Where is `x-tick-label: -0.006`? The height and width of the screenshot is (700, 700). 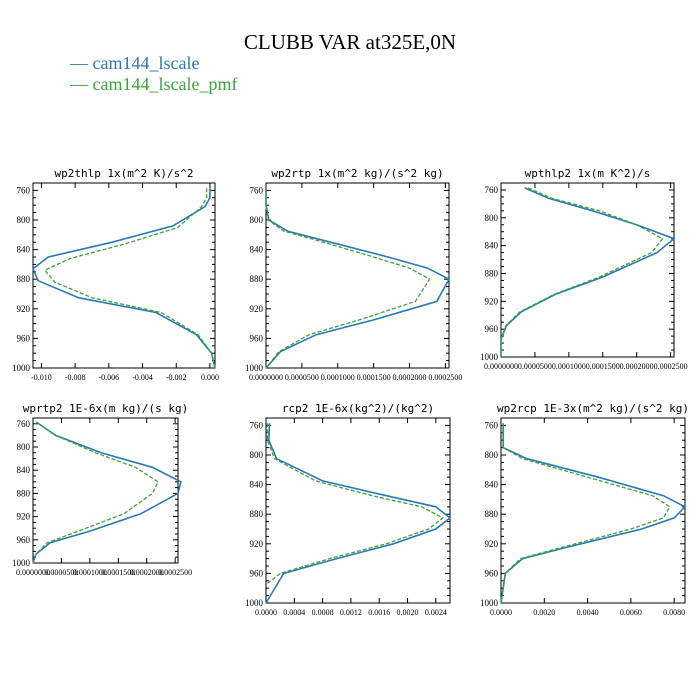 x-tick-label: -0.006 is located at coordinates (108, 377).